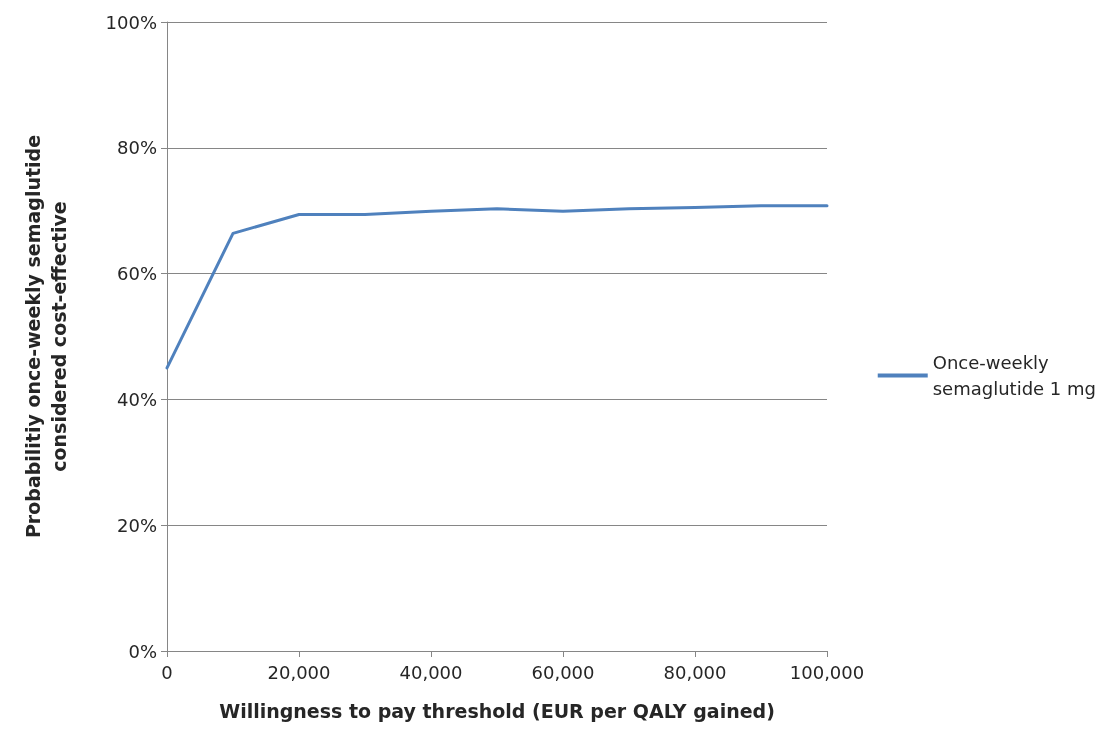 The height and width of the screenshot is (751, 1119). What do you see at coordinates (46, 336) in the screenshot?
I see `y-axis-title: Probabilitiy once-weekly semaglutide considered cost-effective` at bounding box center [46, 336].